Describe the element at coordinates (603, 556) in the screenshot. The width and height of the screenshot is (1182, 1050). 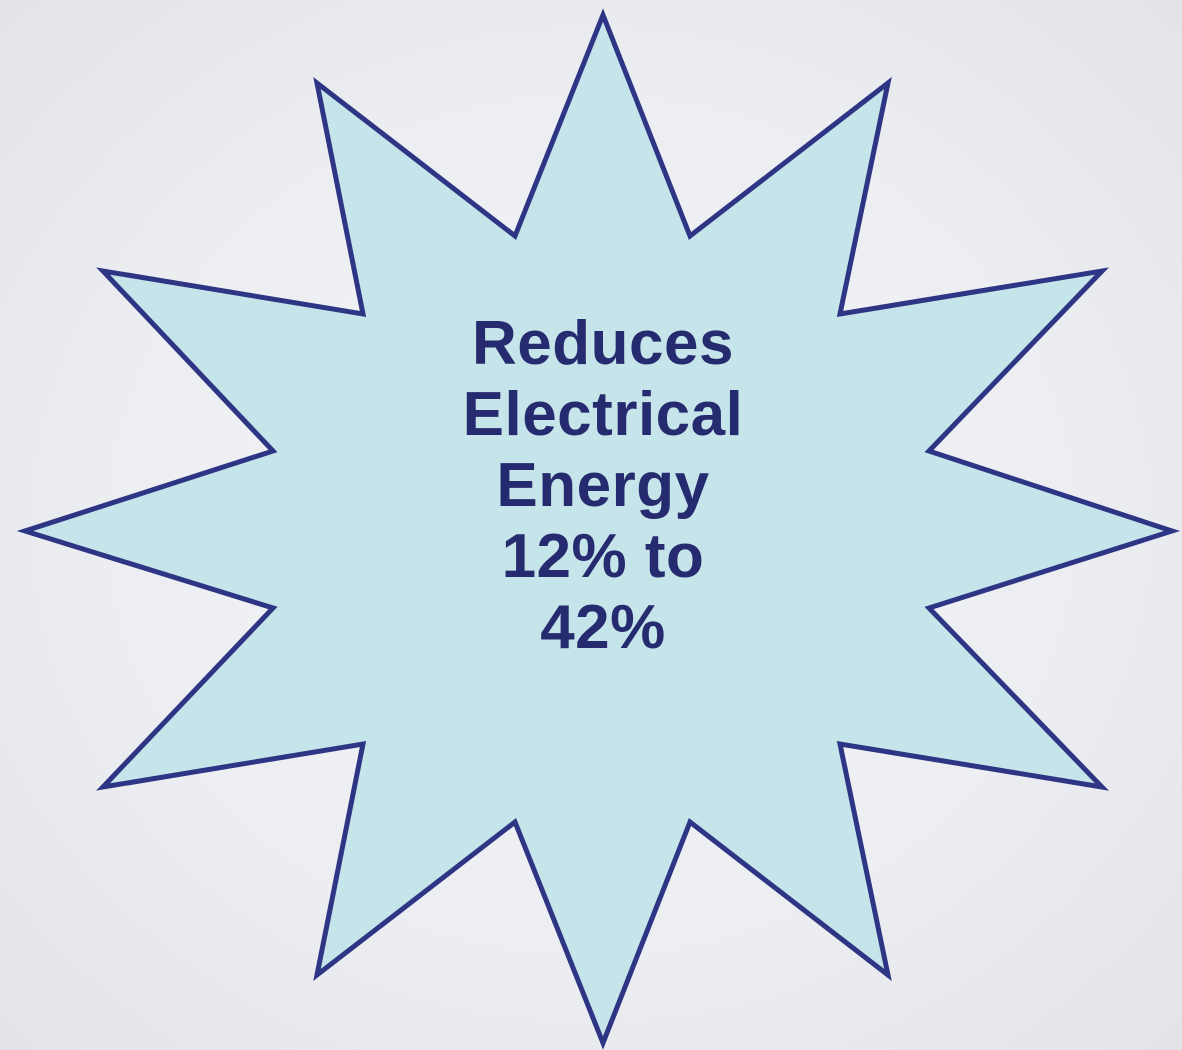
I see `burst-line-4: 12% to` at that location.